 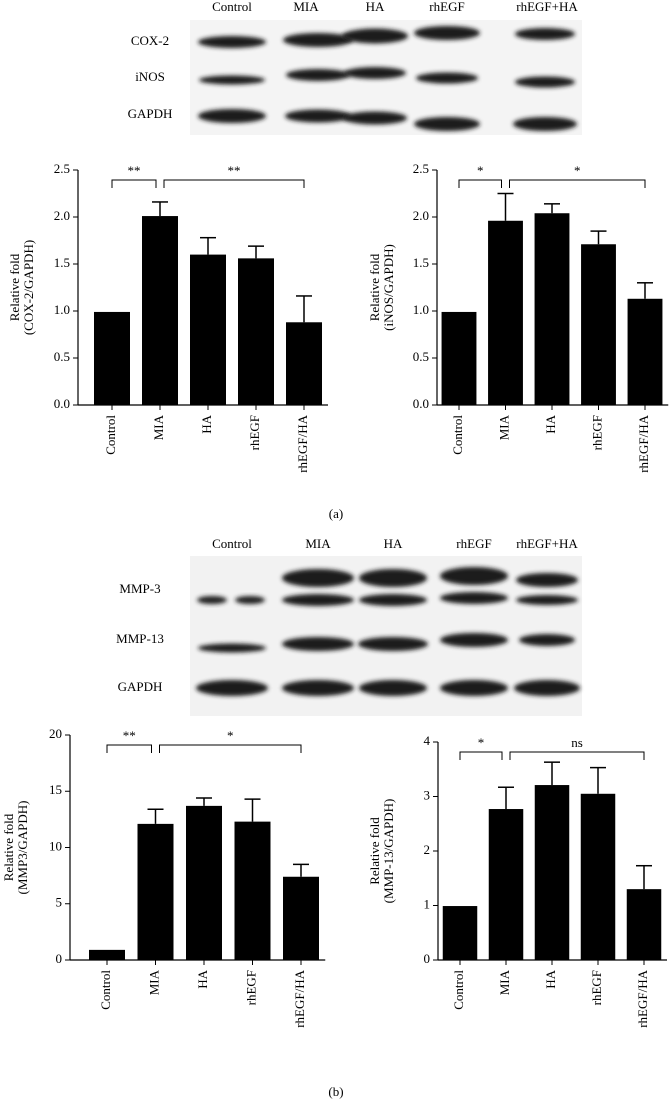 I want to click on y-tick-label: 0, so click(x=427, y=958).